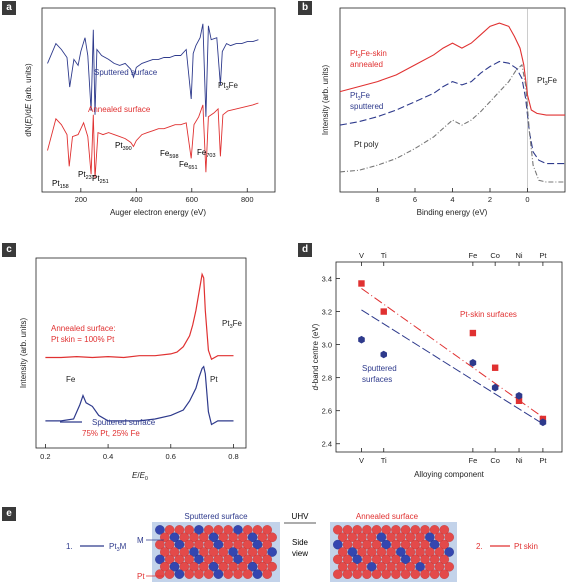 The image size is (575, 585). What do you see at coordinates (361, 283) in the screenshot?
I see `point-ptskin-V` at bounding box center [361, 283].